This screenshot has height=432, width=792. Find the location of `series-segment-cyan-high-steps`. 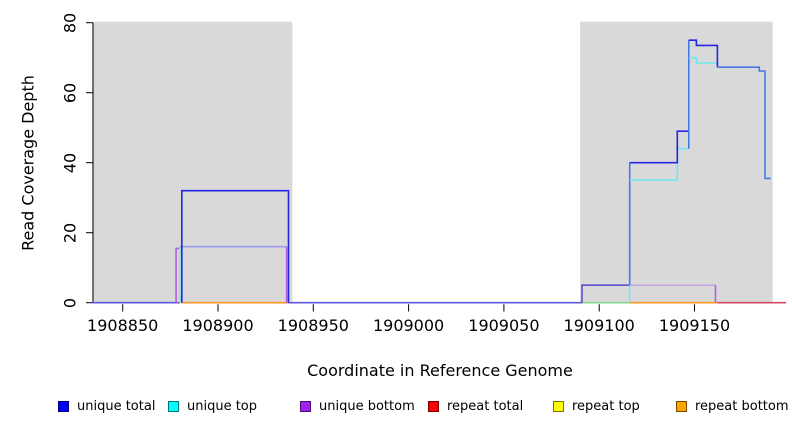

series-segment-cyan-high-steps is located at coordinates (703, 60).